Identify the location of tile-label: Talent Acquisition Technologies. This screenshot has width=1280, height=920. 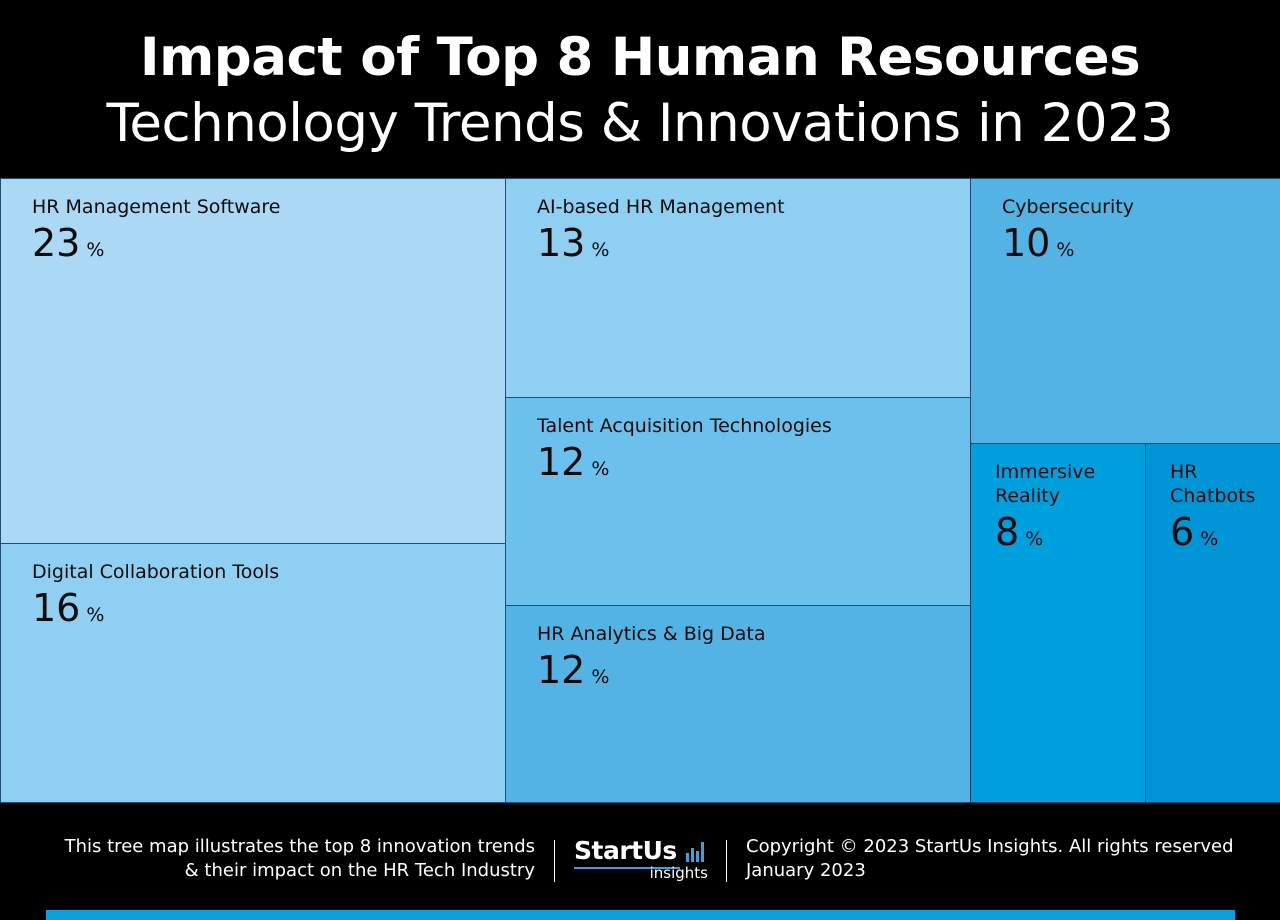
(684, 426).